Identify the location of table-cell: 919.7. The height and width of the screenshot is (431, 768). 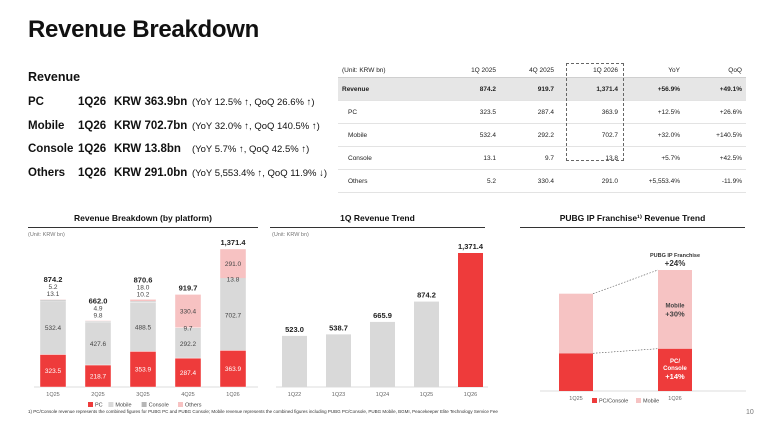
(529, 89).